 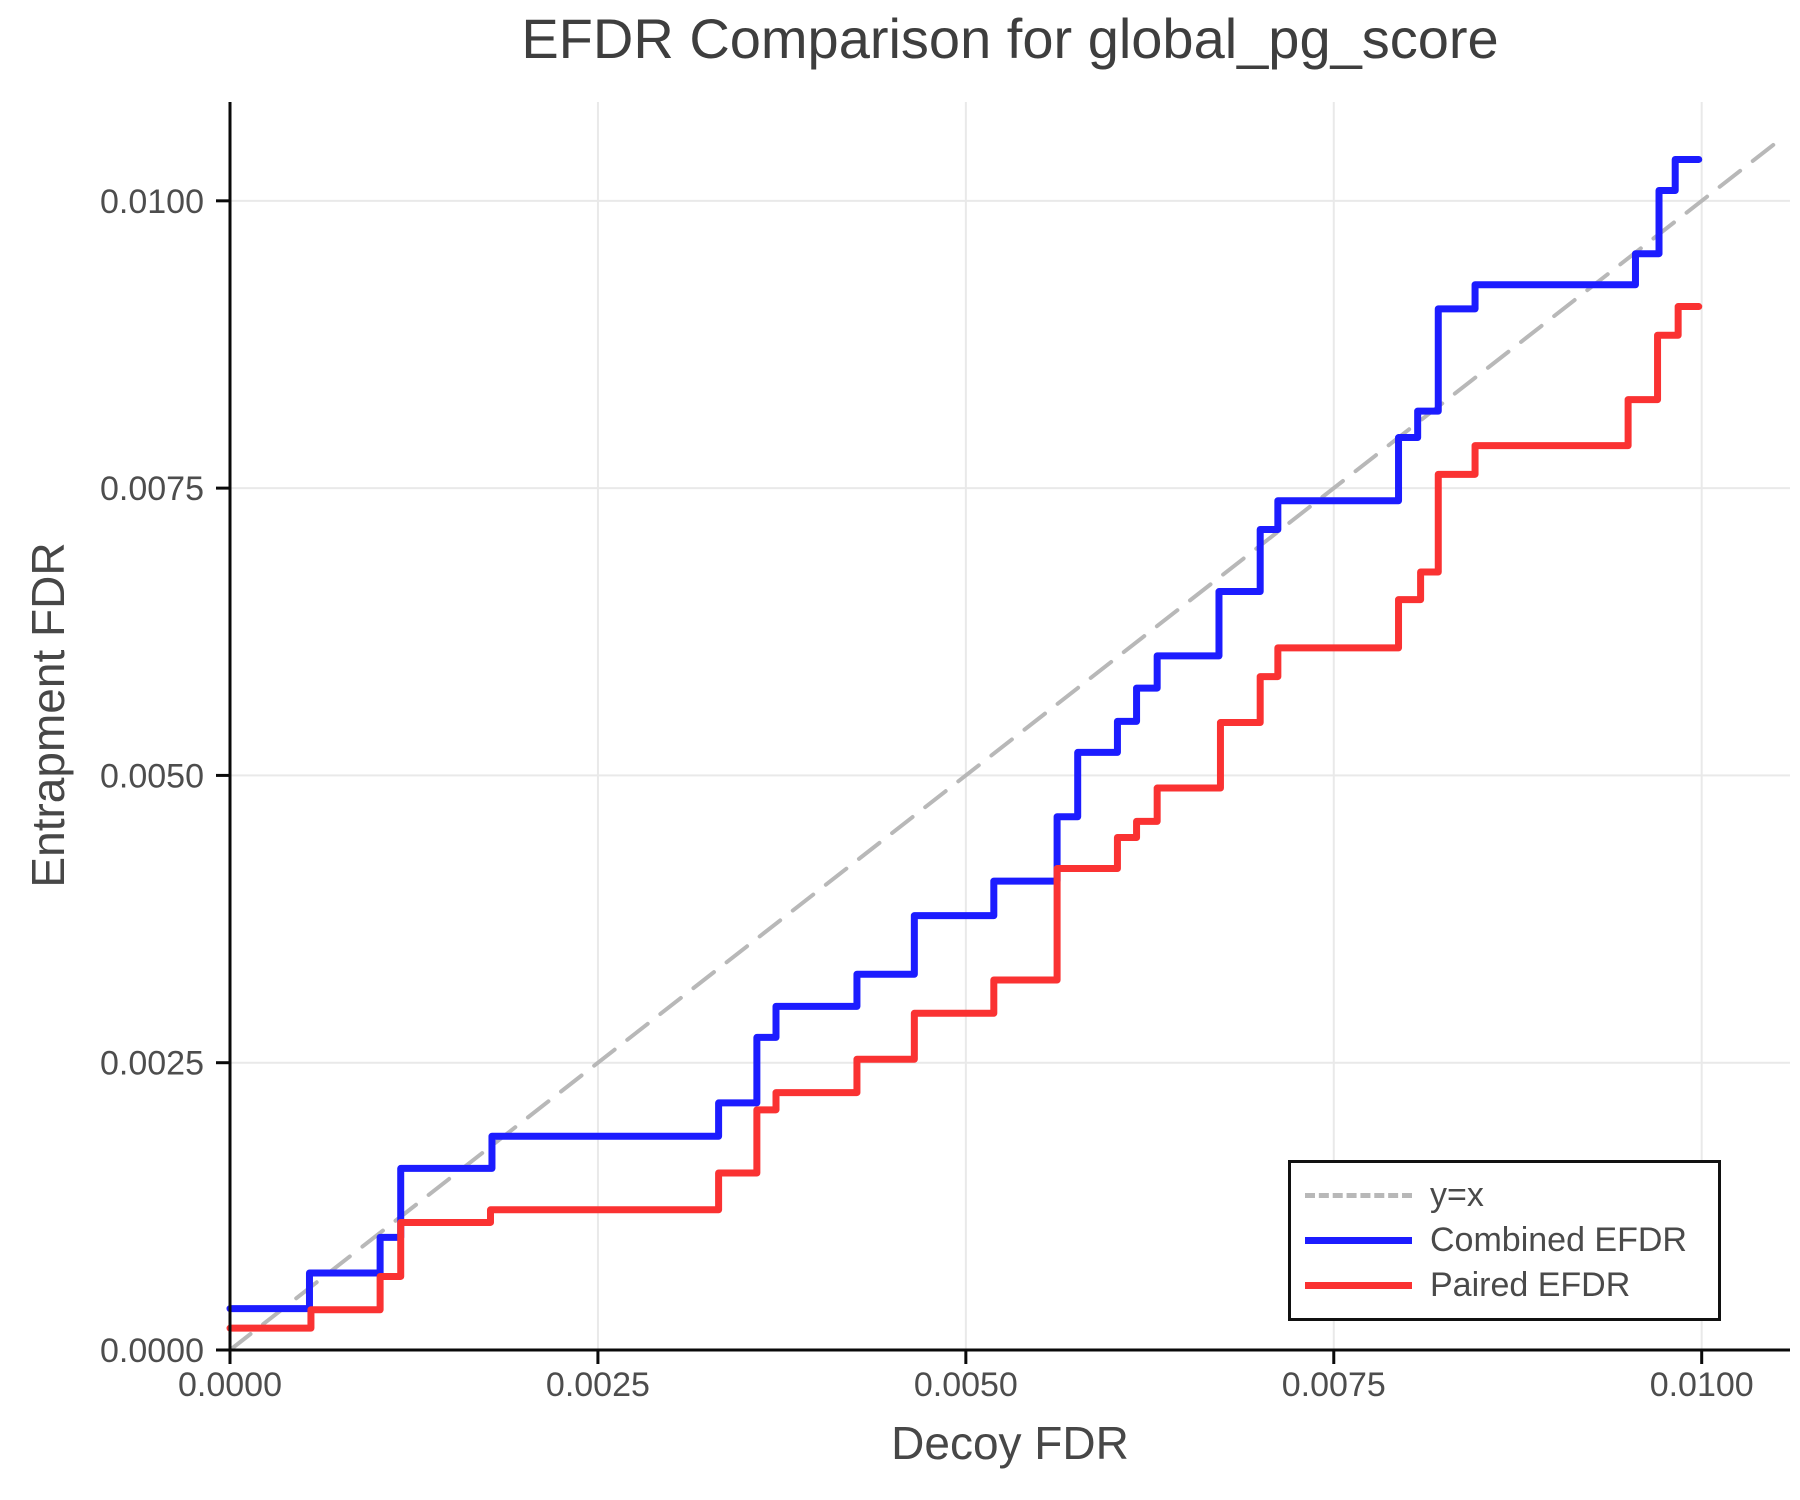 What do you see at coordinates (48, 715) in the screenshot?
I see `y-axis-label: Entrapment FDR` at bounding box center [48, 715].